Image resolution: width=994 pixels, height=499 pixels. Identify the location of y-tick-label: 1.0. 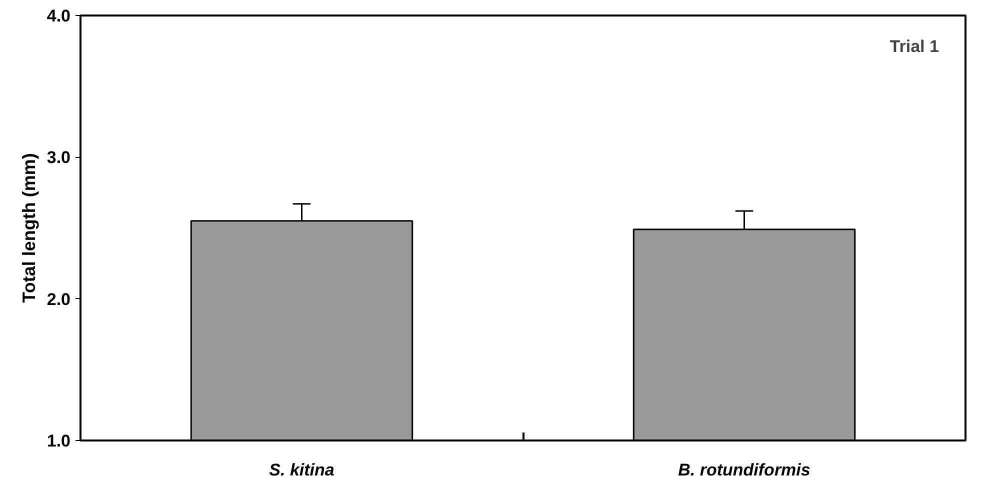
(58, 441).